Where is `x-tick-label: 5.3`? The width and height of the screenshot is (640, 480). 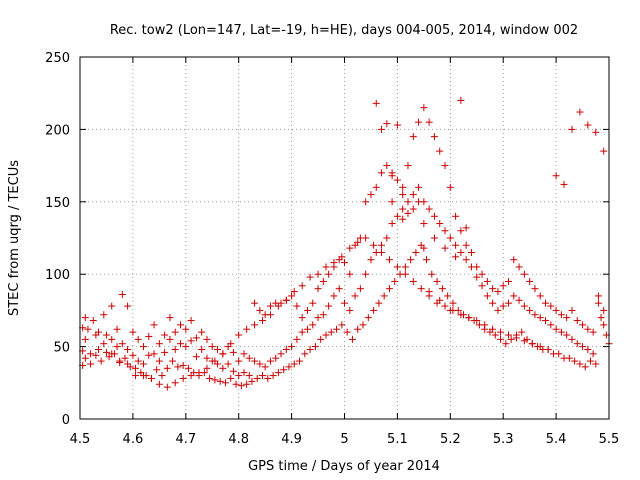
x-tick-label: 5.3 is located at coordinates (503, 439).